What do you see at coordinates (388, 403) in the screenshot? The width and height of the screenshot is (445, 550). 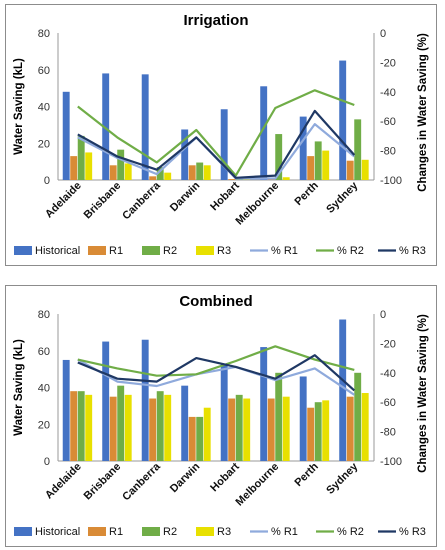 I see `y2-tick-label: -60` at bounding box center [388, 403].